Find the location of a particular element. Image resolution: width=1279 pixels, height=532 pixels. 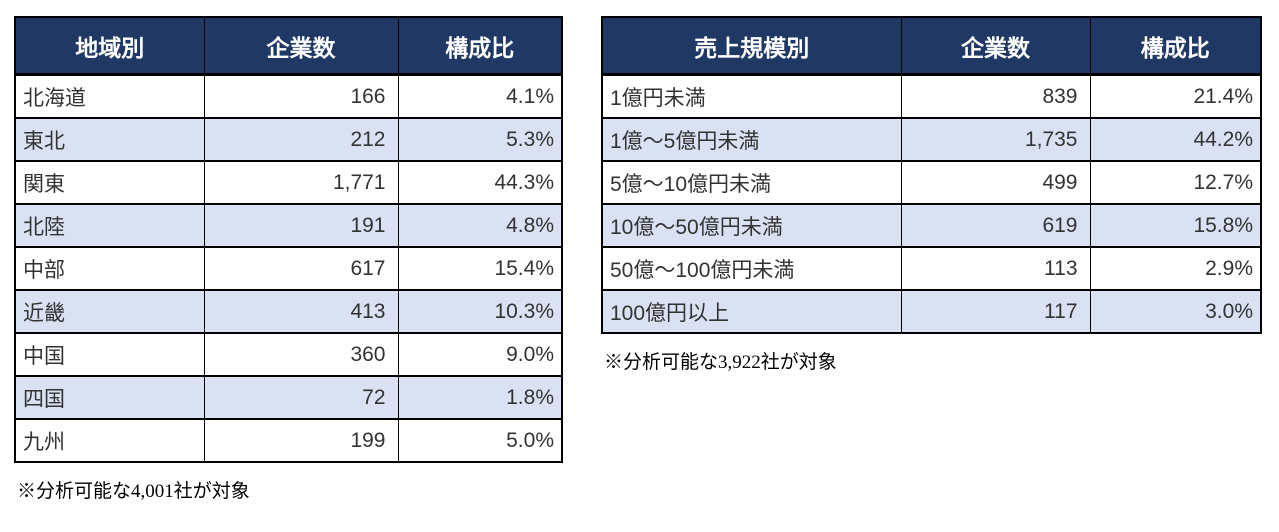

table-row: 四国 72 1.8% is located at coordinates (288, 397).